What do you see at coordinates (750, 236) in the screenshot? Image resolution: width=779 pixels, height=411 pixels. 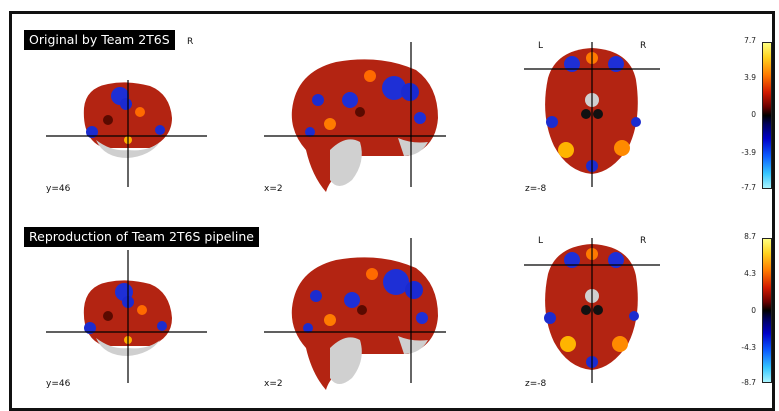 I see `colorbar-tick-label: 8.7` at bounding box center [750, 236].